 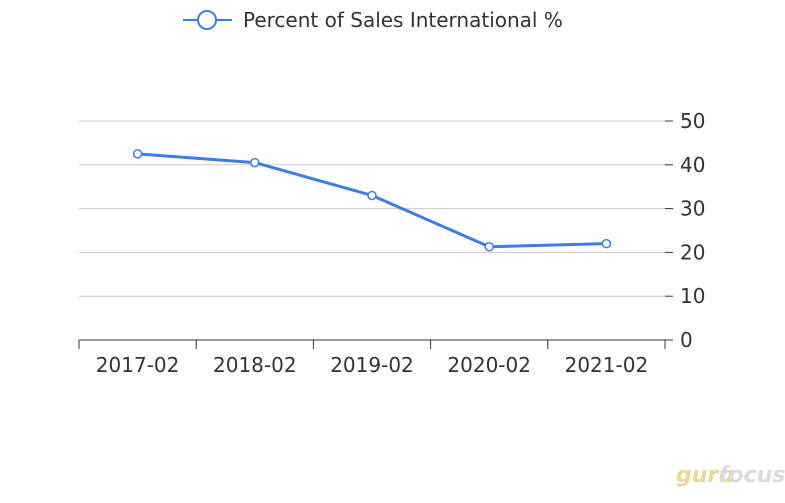 I want to click on y-tick-label: 30, so click(x=692, y=209).